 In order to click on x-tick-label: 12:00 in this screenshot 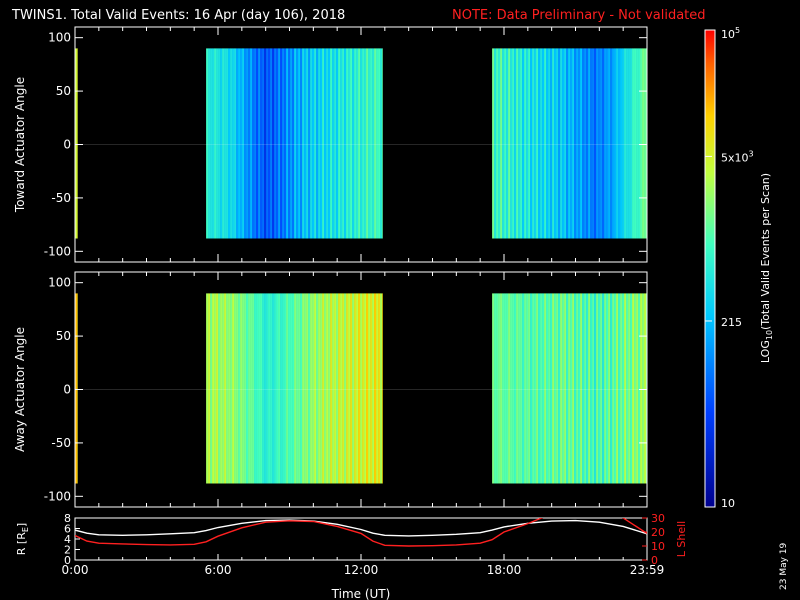, I will do `click(361, 570)`.